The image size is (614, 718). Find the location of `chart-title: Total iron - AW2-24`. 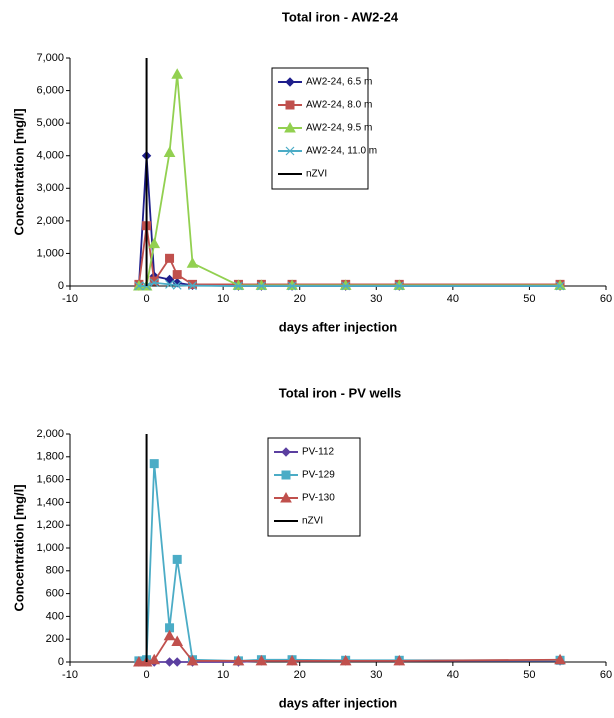

chart-title: Total iron - AW2-24 is located at coordinates (340, 16).